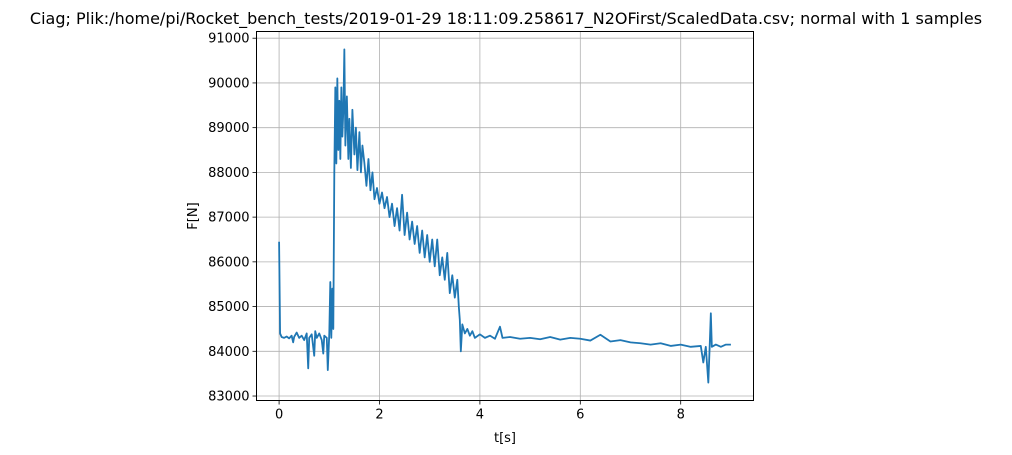 The image size is (1012, 455). Describe the element at coordinates (228, 173) in the screenshot. I see `y-tick-label: 88000` at that location.